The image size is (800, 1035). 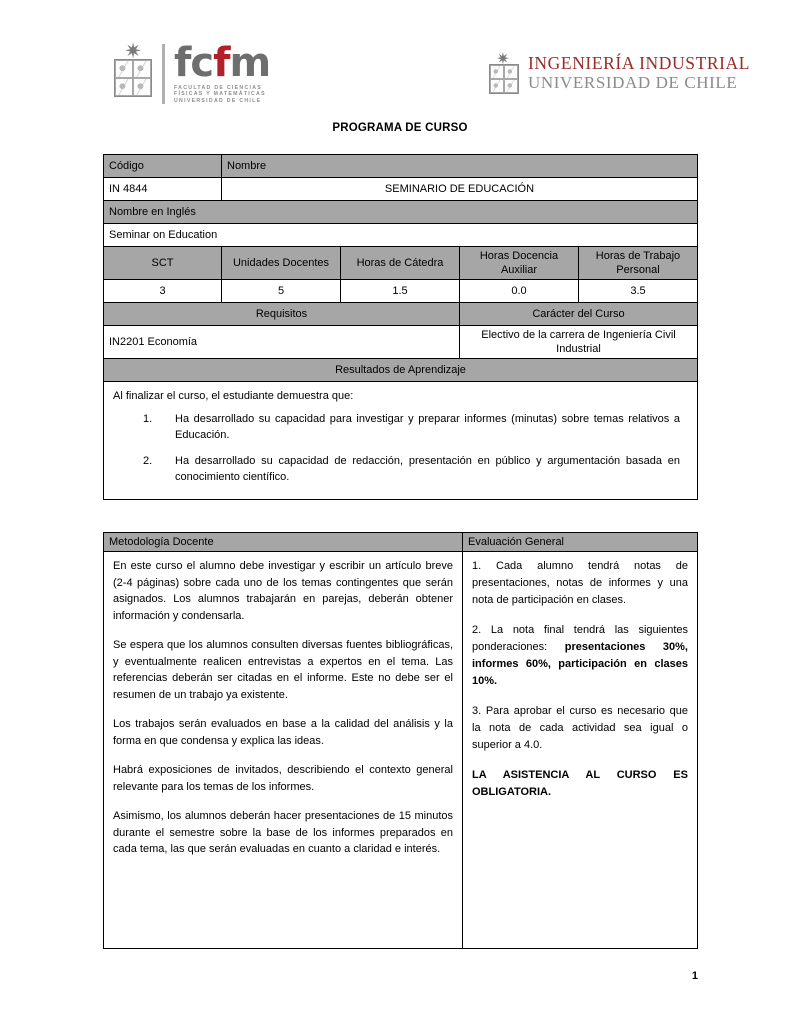 I want to click on resultados-aprendizaje-label: Resultados de Aprendizaje, so click(x=400, y=370).